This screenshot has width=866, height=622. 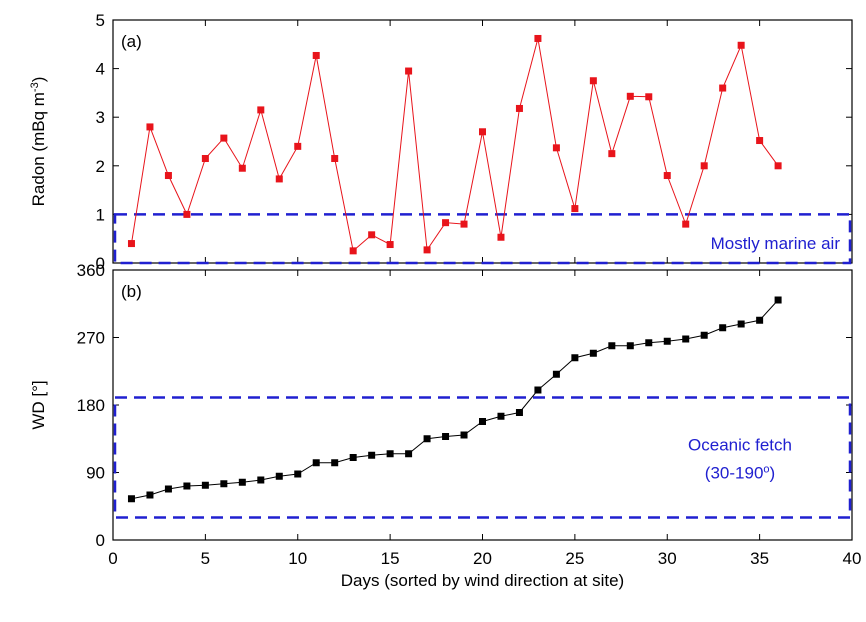 I want to click on x-axis-label: Days (sorted by wind direction at site), so click(x=482, y=580).